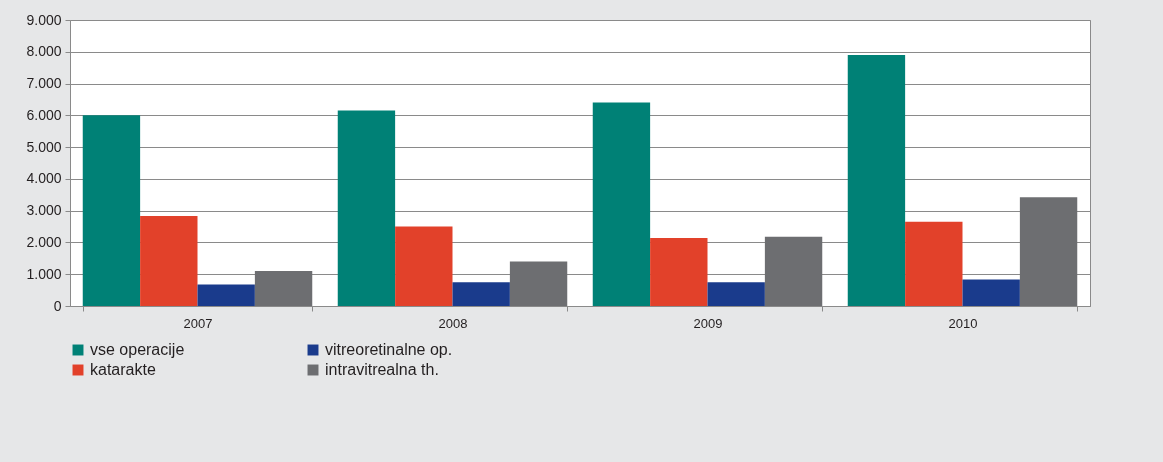  Describe the element at coordinates (123, 369) in the screenshot. I see `legend-label: katarakte` at that location.